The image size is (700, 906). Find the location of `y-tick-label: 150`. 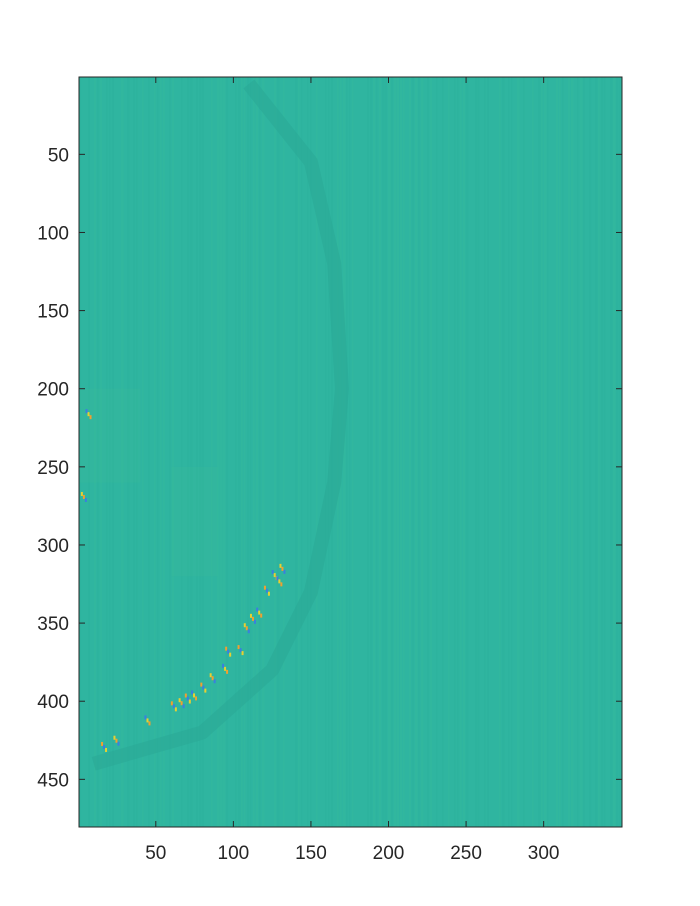

y-tick-label: 150 is located at coordinates (53, 312).